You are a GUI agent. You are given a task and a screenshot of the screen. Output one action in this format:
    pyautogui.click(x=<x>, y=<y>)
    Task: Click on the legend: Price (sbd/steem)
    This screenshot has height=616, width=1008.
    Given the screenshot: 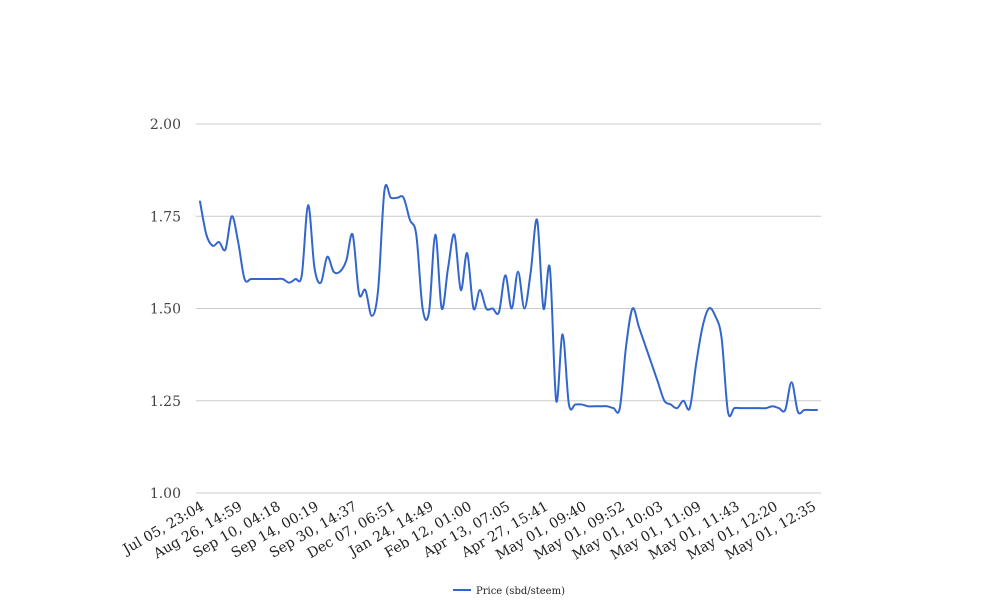 What is the action you would take?
    pyautogui.click(x=509, y=591)
    